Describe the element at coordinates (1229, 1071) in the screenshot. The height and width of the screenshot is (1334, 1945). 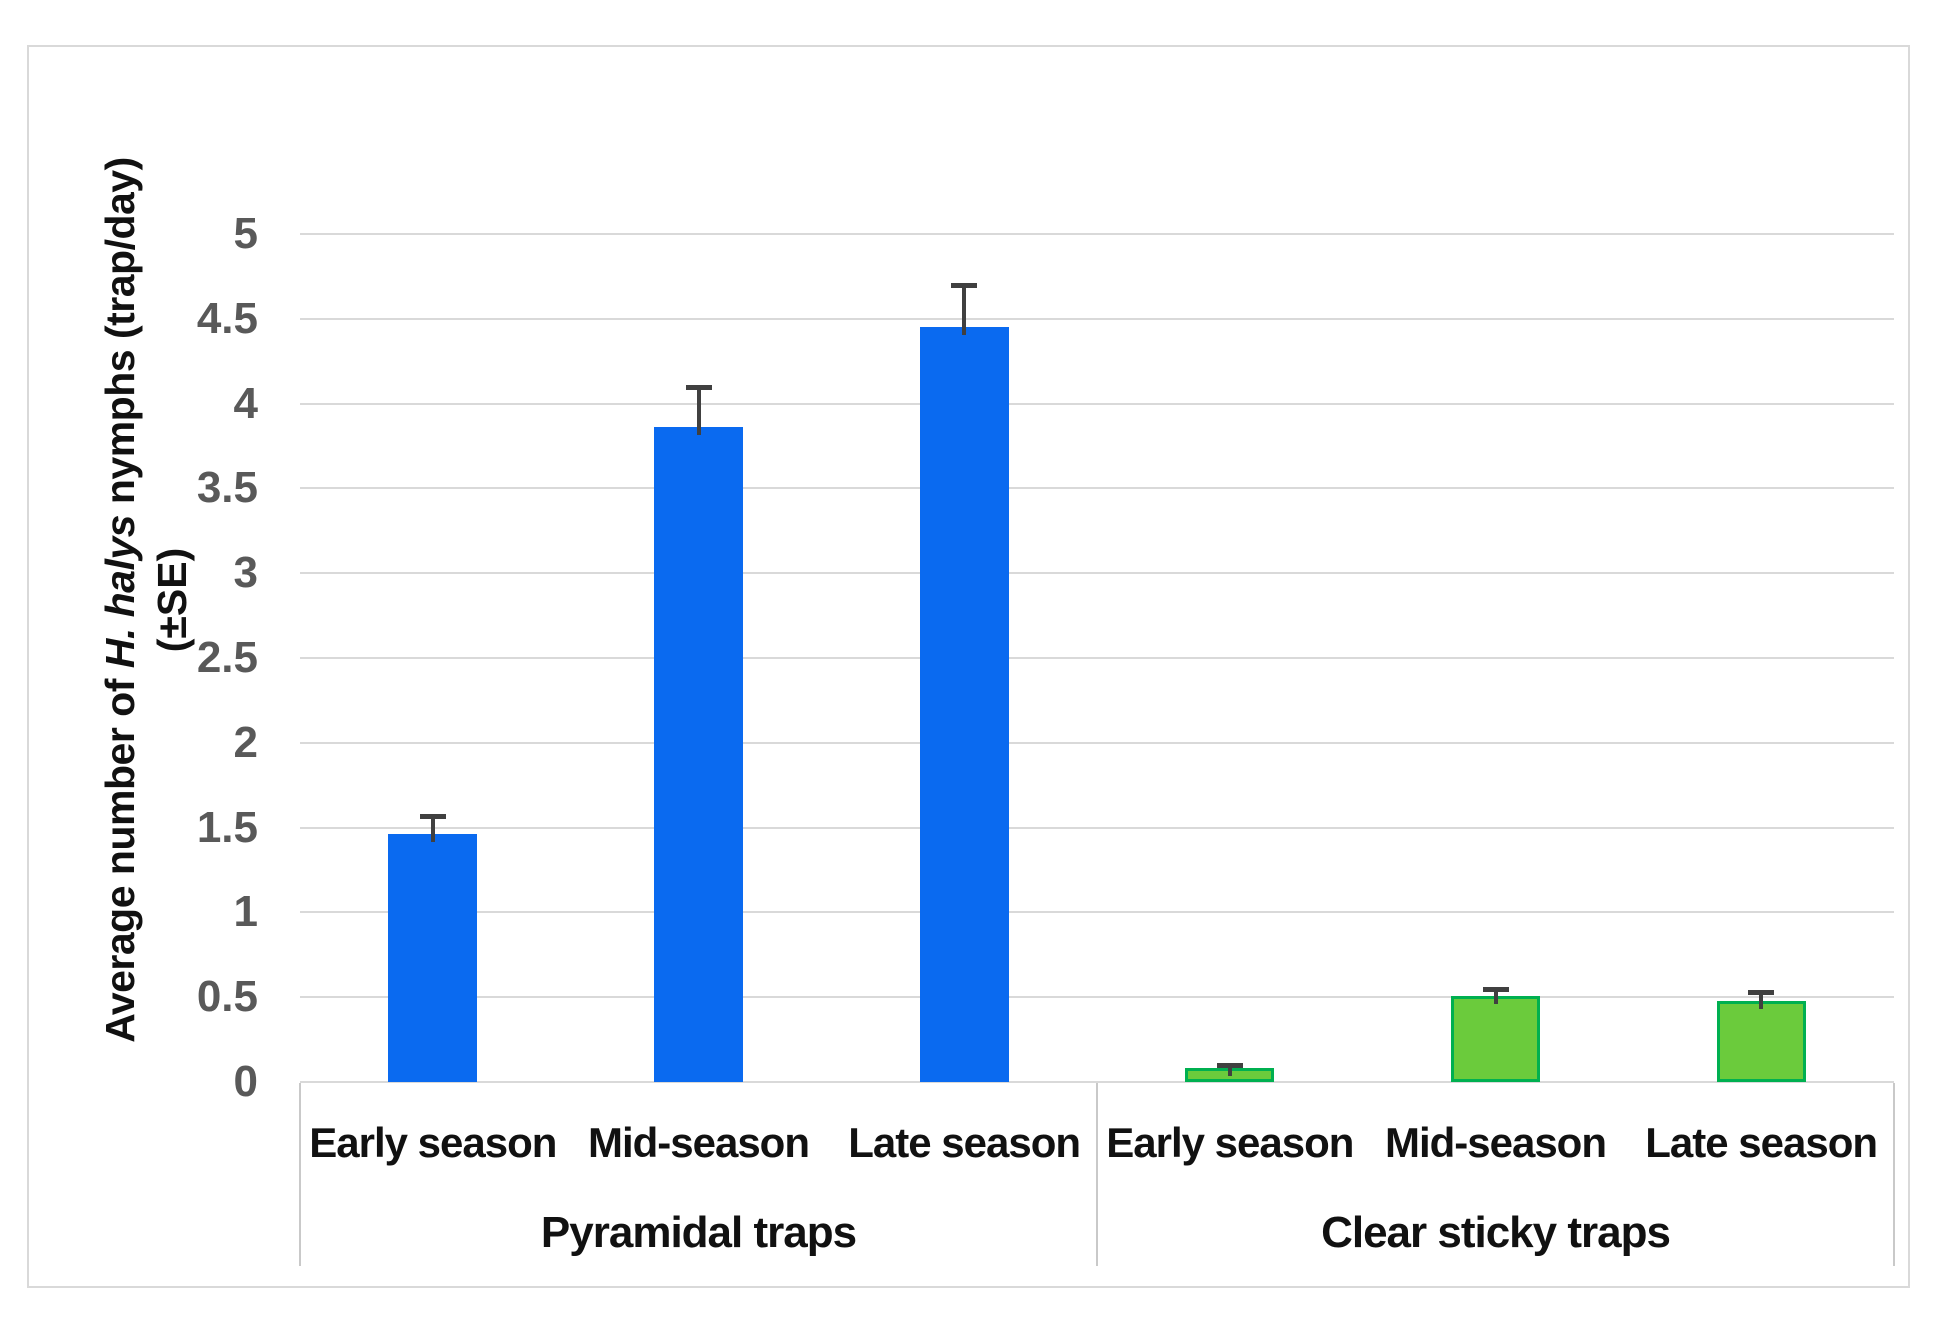
I see `error-bar-clear-sticky-traps-early-season` at that location.